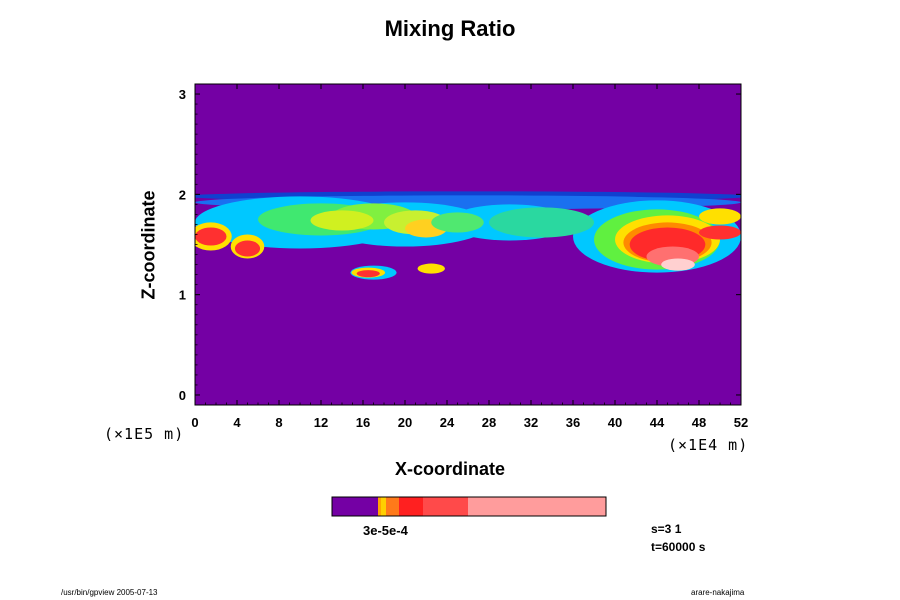 The height and width of the screenshot is (600, 900). What do you see at coordinates (699, 422) in the screenshot?
I see `x-tick-label: 48` at bounding box center [699, 422].